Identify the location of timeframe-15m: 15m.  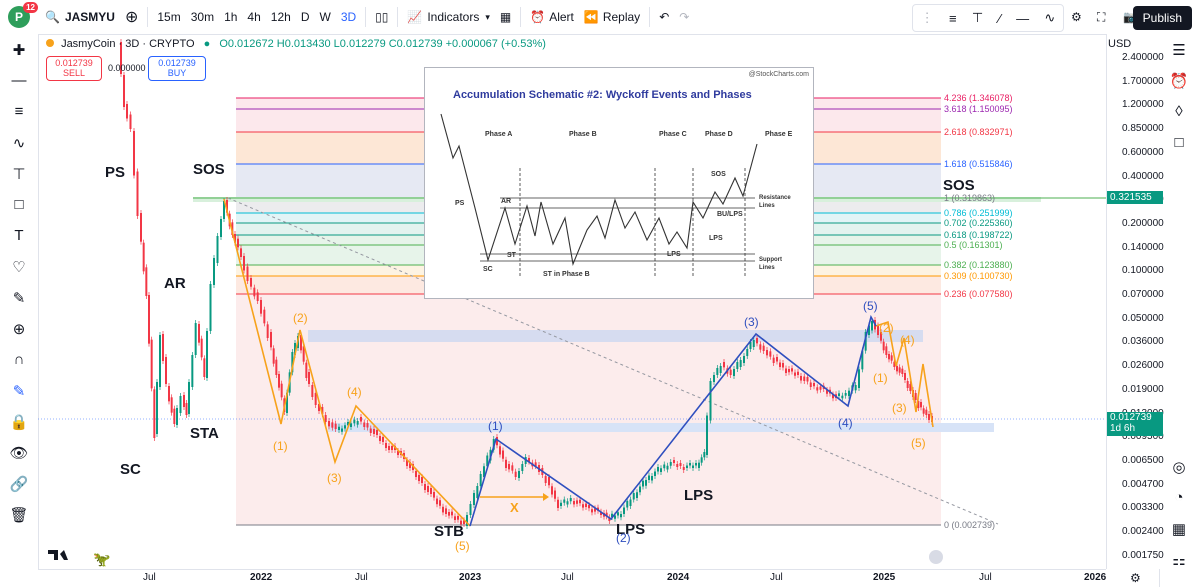
(169, 17).